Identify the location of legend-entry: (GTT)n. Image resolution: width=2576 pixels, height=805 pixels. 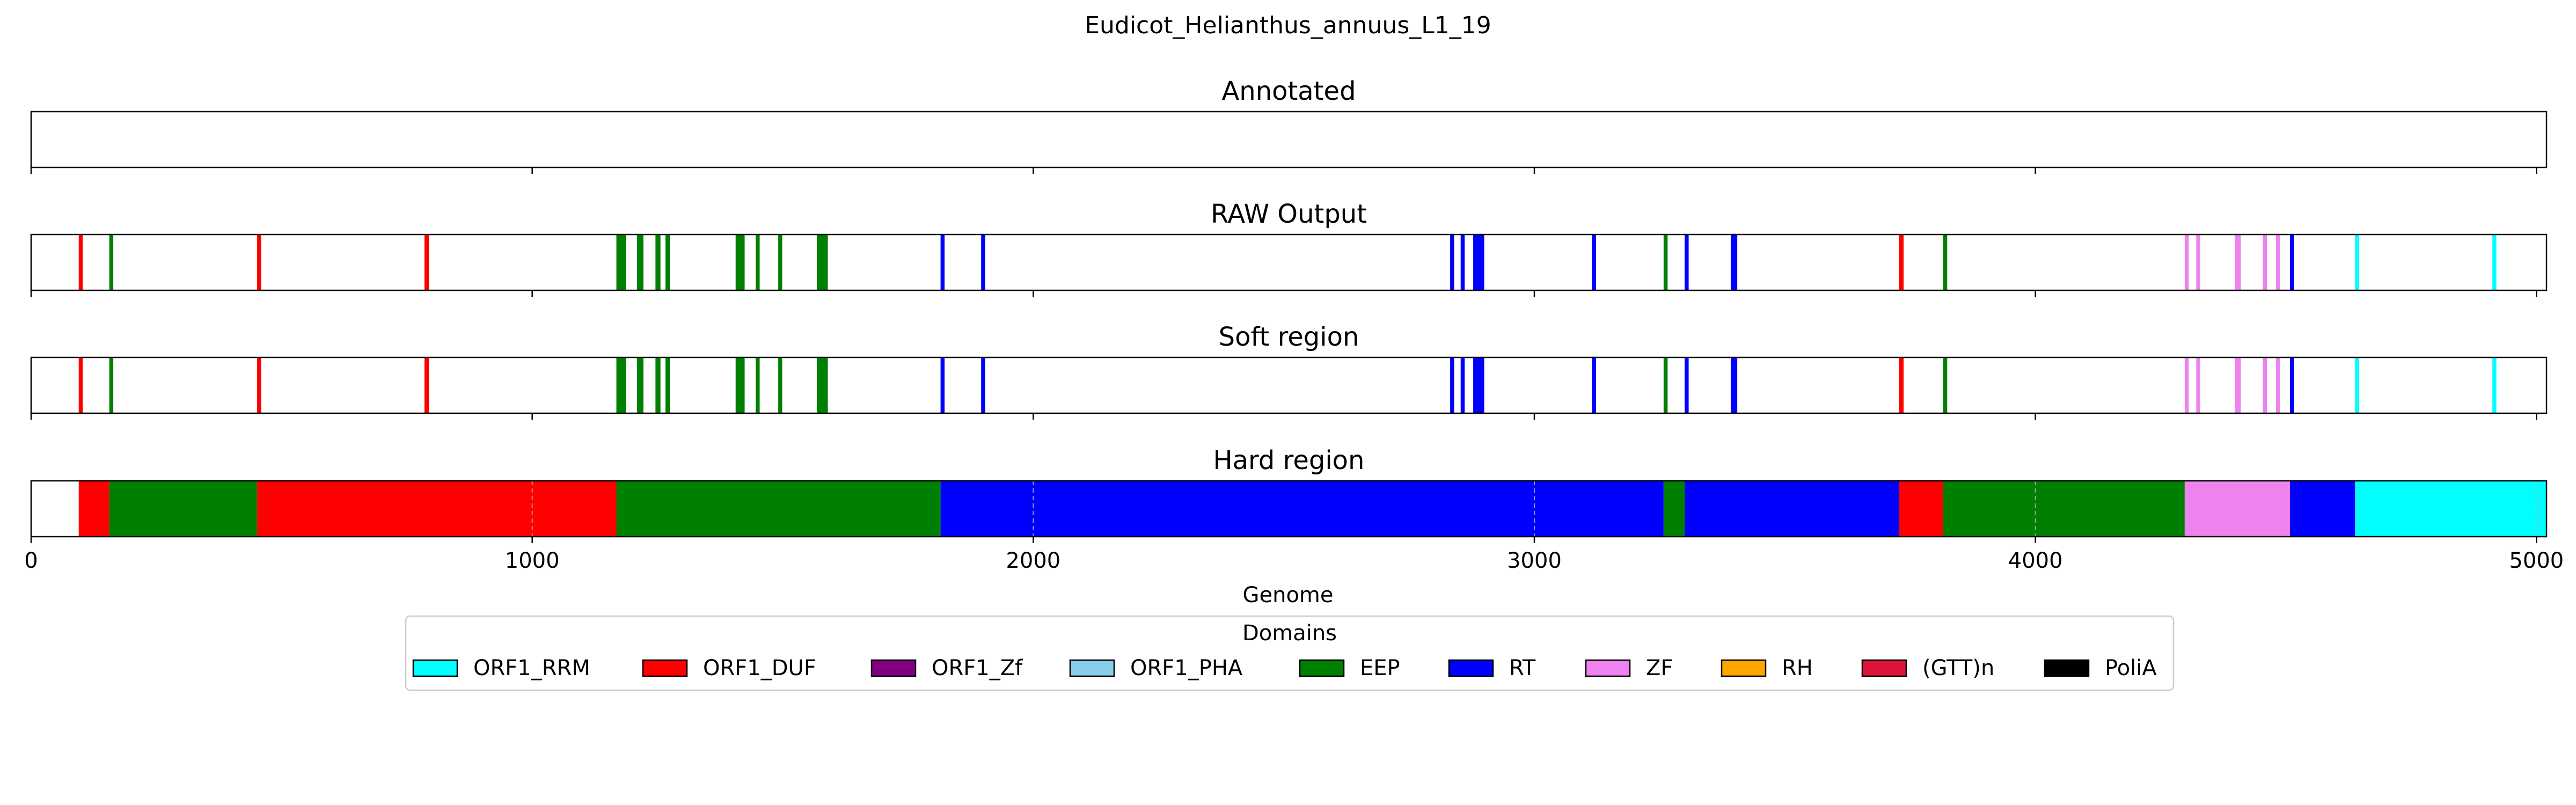
(1927, 668).